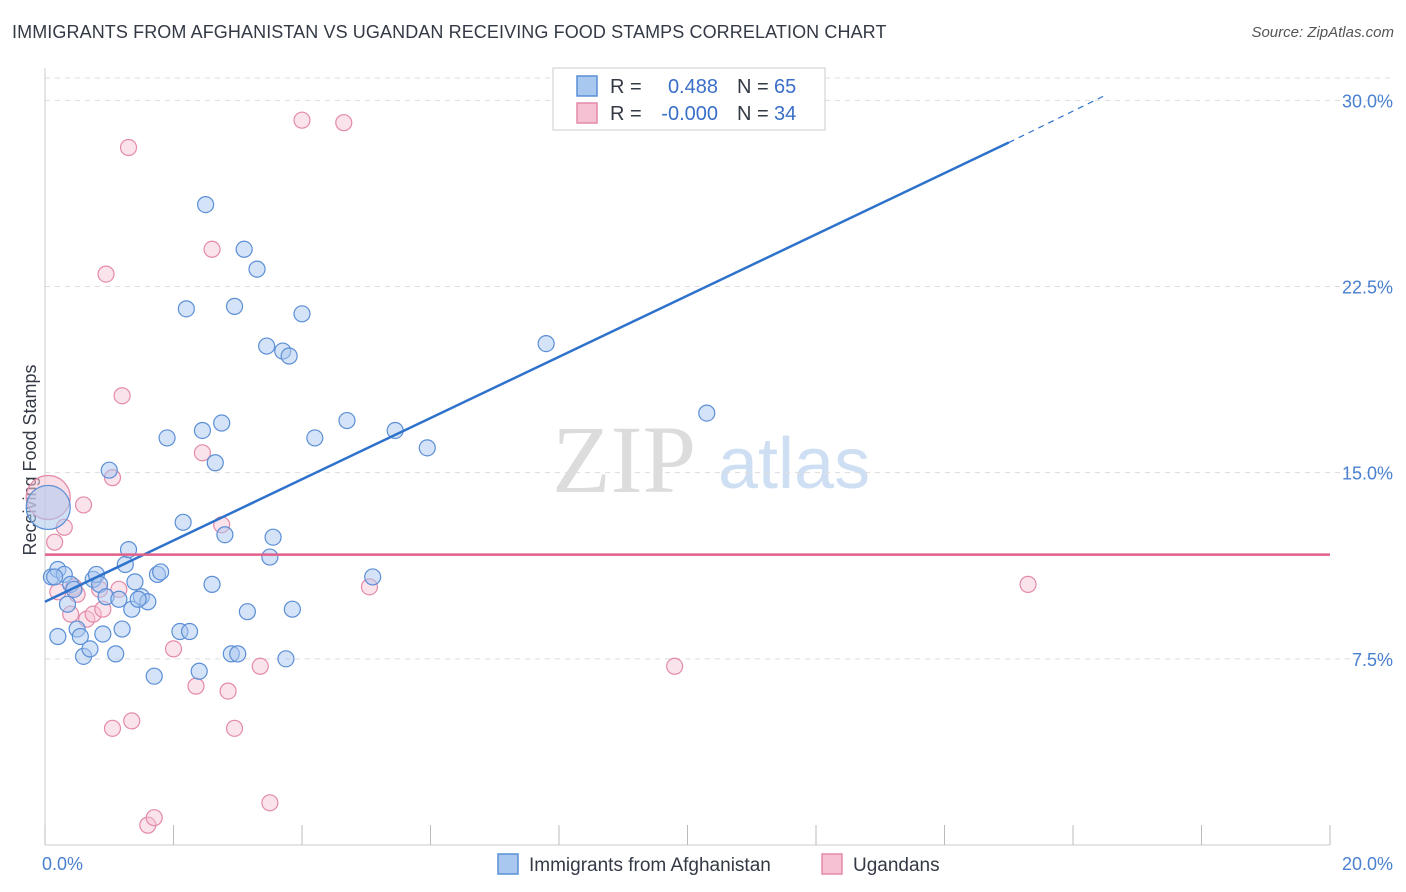  What do you see at coordinates (1057, 119) in the screenshot?
I see `afghanistan-trend-extension` at bounding box center [1057, 119].